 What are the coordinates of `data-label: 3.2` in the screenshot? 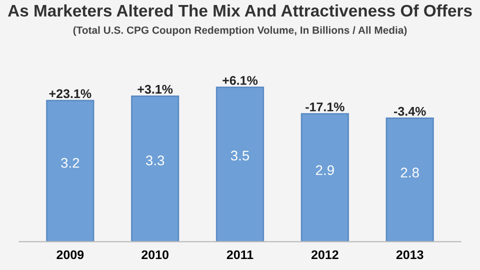 It's located at (70, 163).